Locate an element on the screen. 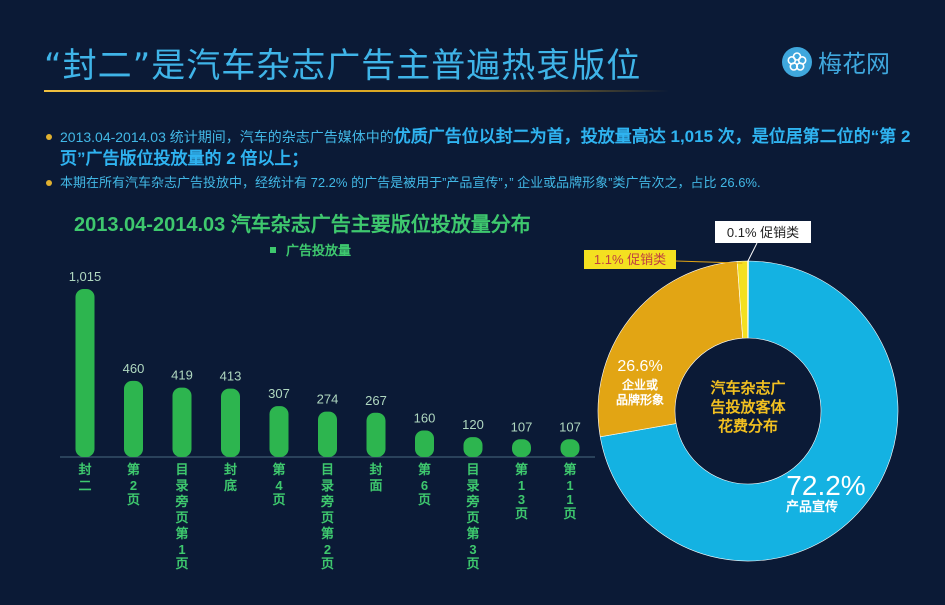 This screenshot has height=605, width=945. plum-flower-icon is located at coordinates (797, 61).